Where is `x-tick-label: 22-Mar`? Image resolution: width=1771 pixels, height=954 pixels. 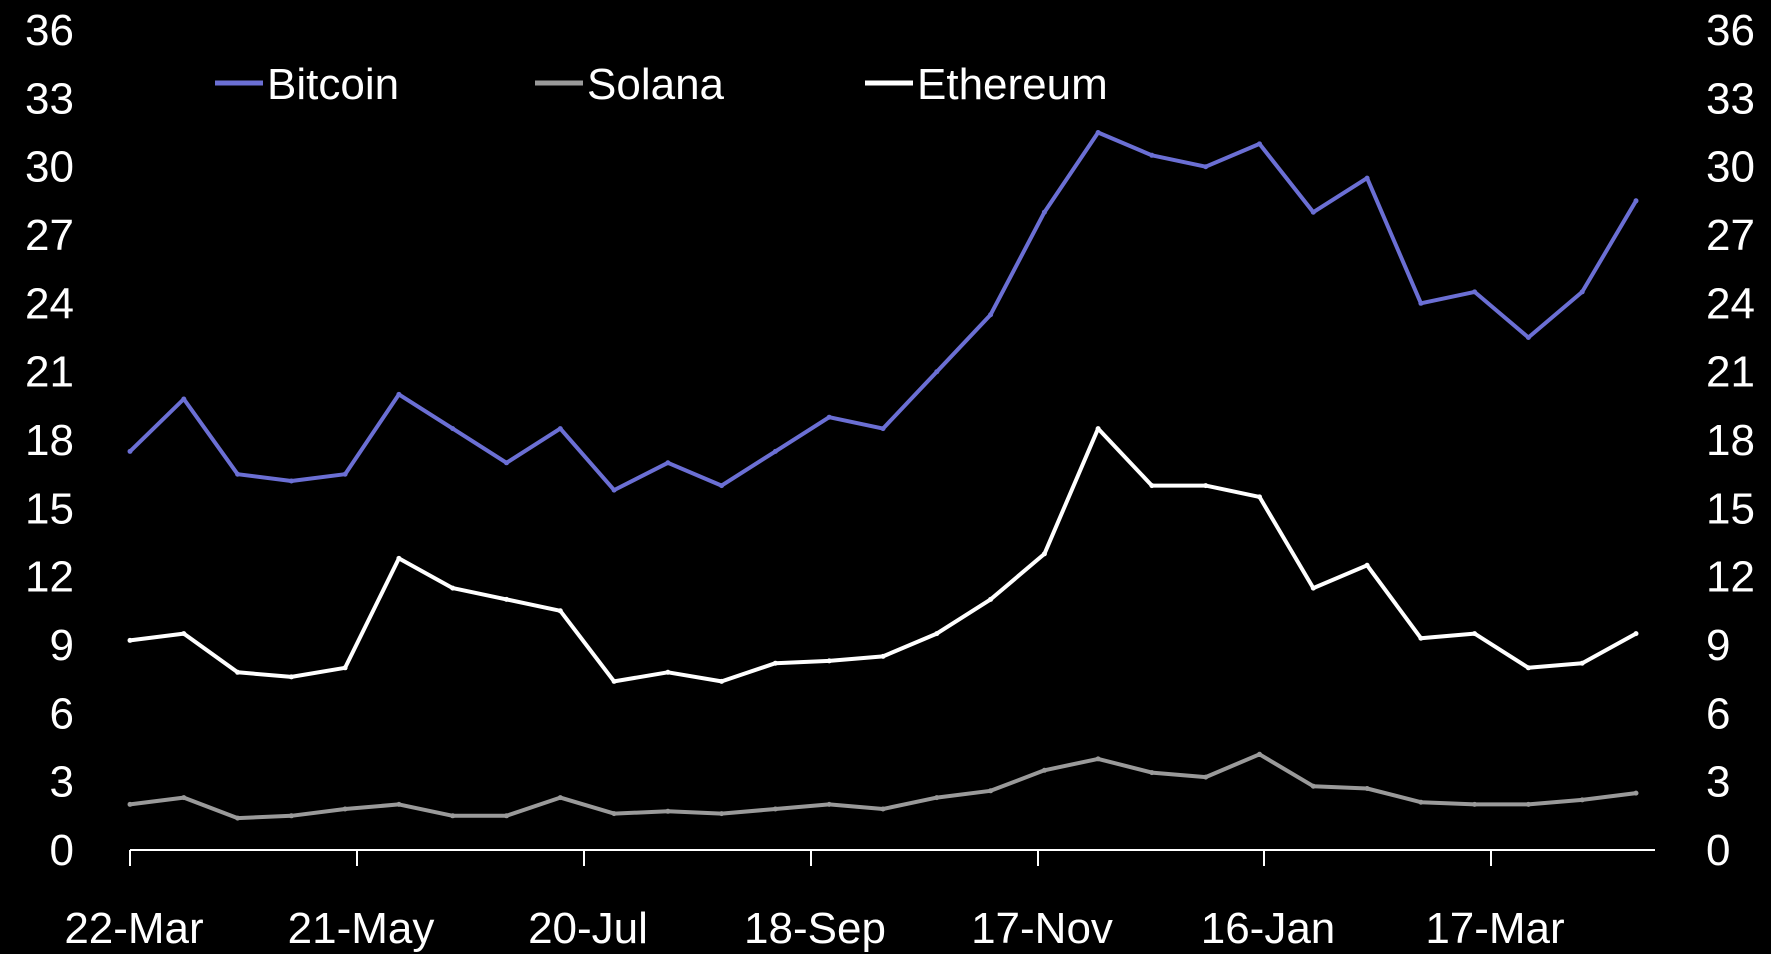
x-tick-label: 22-Mar is located at coordinates (133, 928).